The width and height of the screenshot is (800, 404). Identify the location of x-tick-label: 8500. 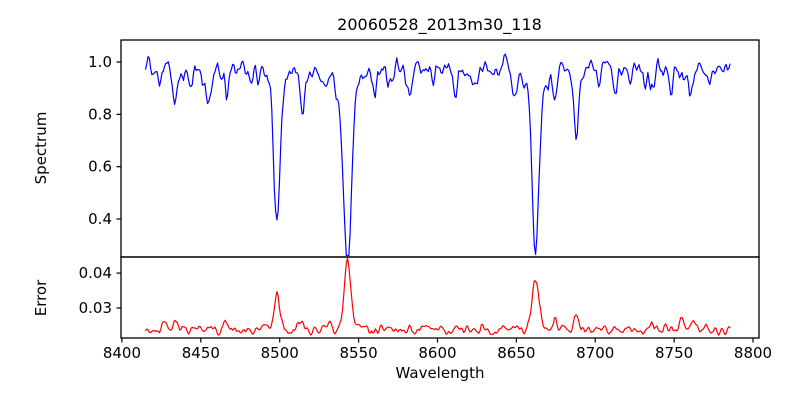
(280, 353).